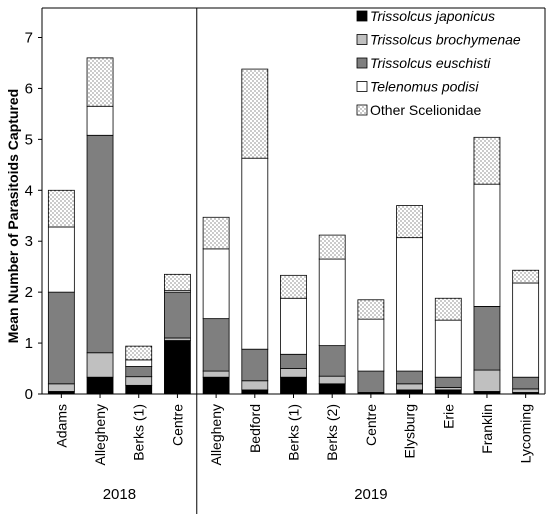 This screenshot has height=519, width=550. Describe the element at coordinates (29, 394) in the screenshot. I see `y-tick-label: 0` at that location.